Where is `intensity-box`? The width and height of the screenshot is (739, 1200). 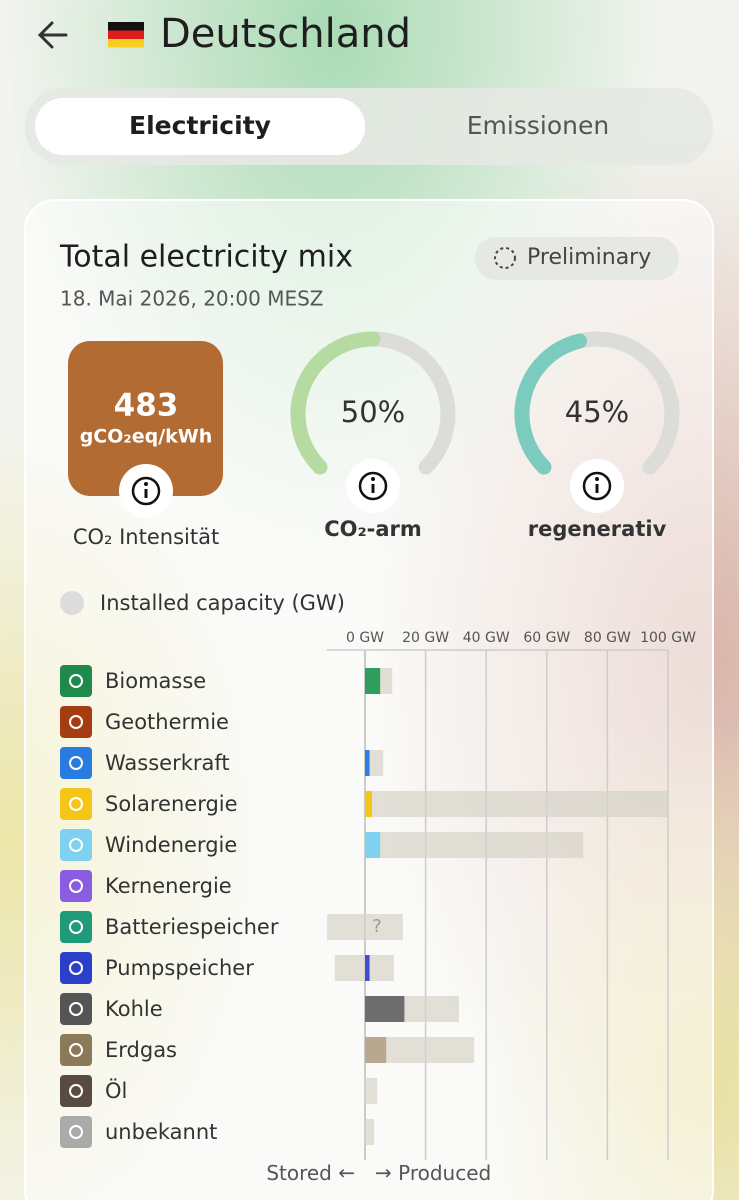
intensity-box is located at coordinates (145, 418).